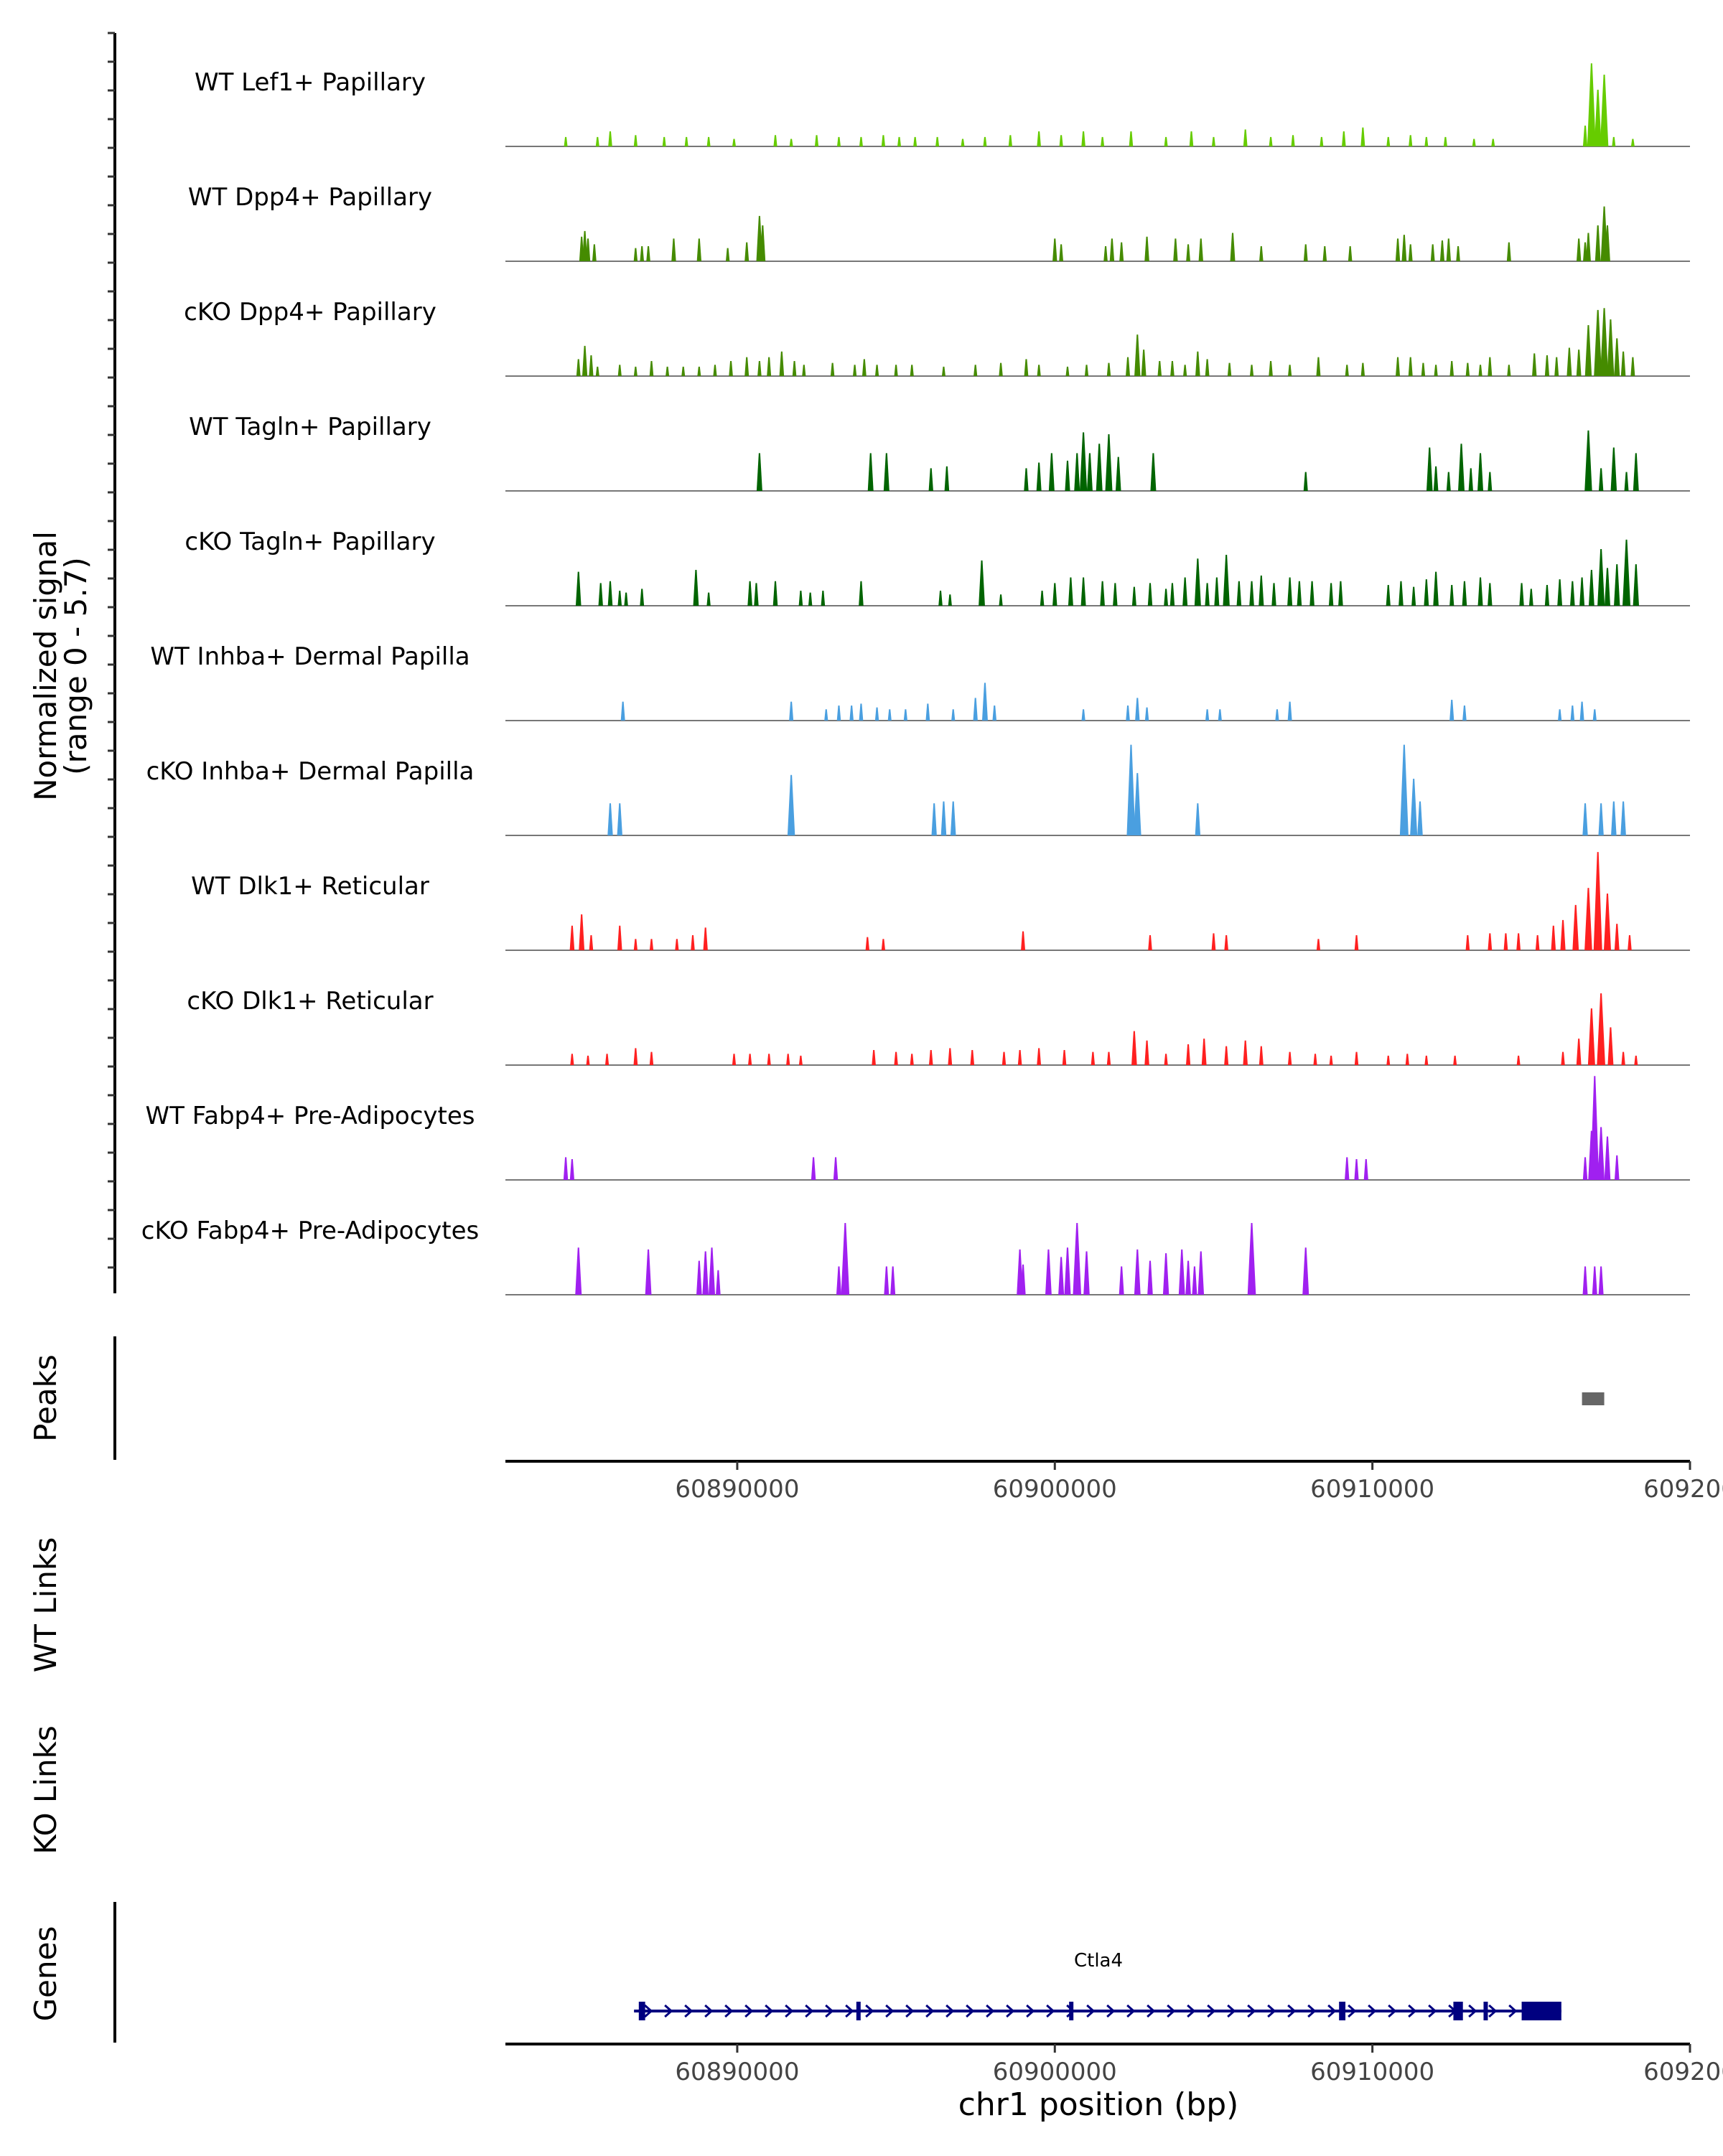  Describe the element at coordinates (45, 666) in the screenshot. I see `coverage-axis-title-line1: Normalized signal` at that location.